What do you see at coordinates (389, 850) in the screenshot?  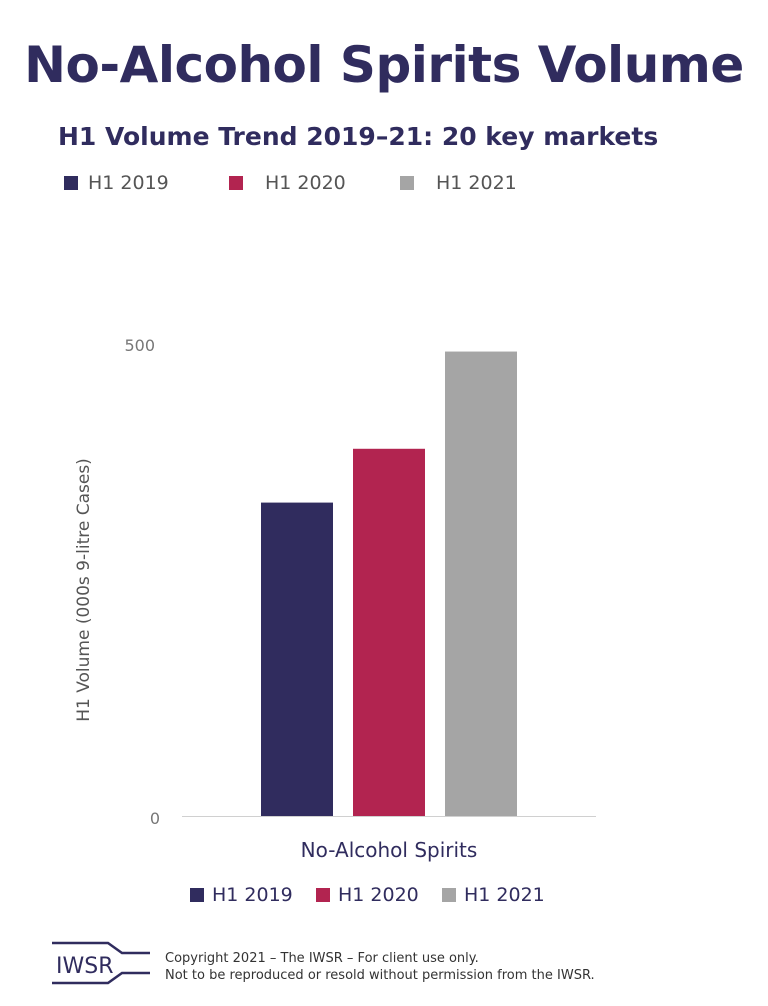 I see `x-category-label: No-Alcohol Spirits` at bounding box center [389, 850].